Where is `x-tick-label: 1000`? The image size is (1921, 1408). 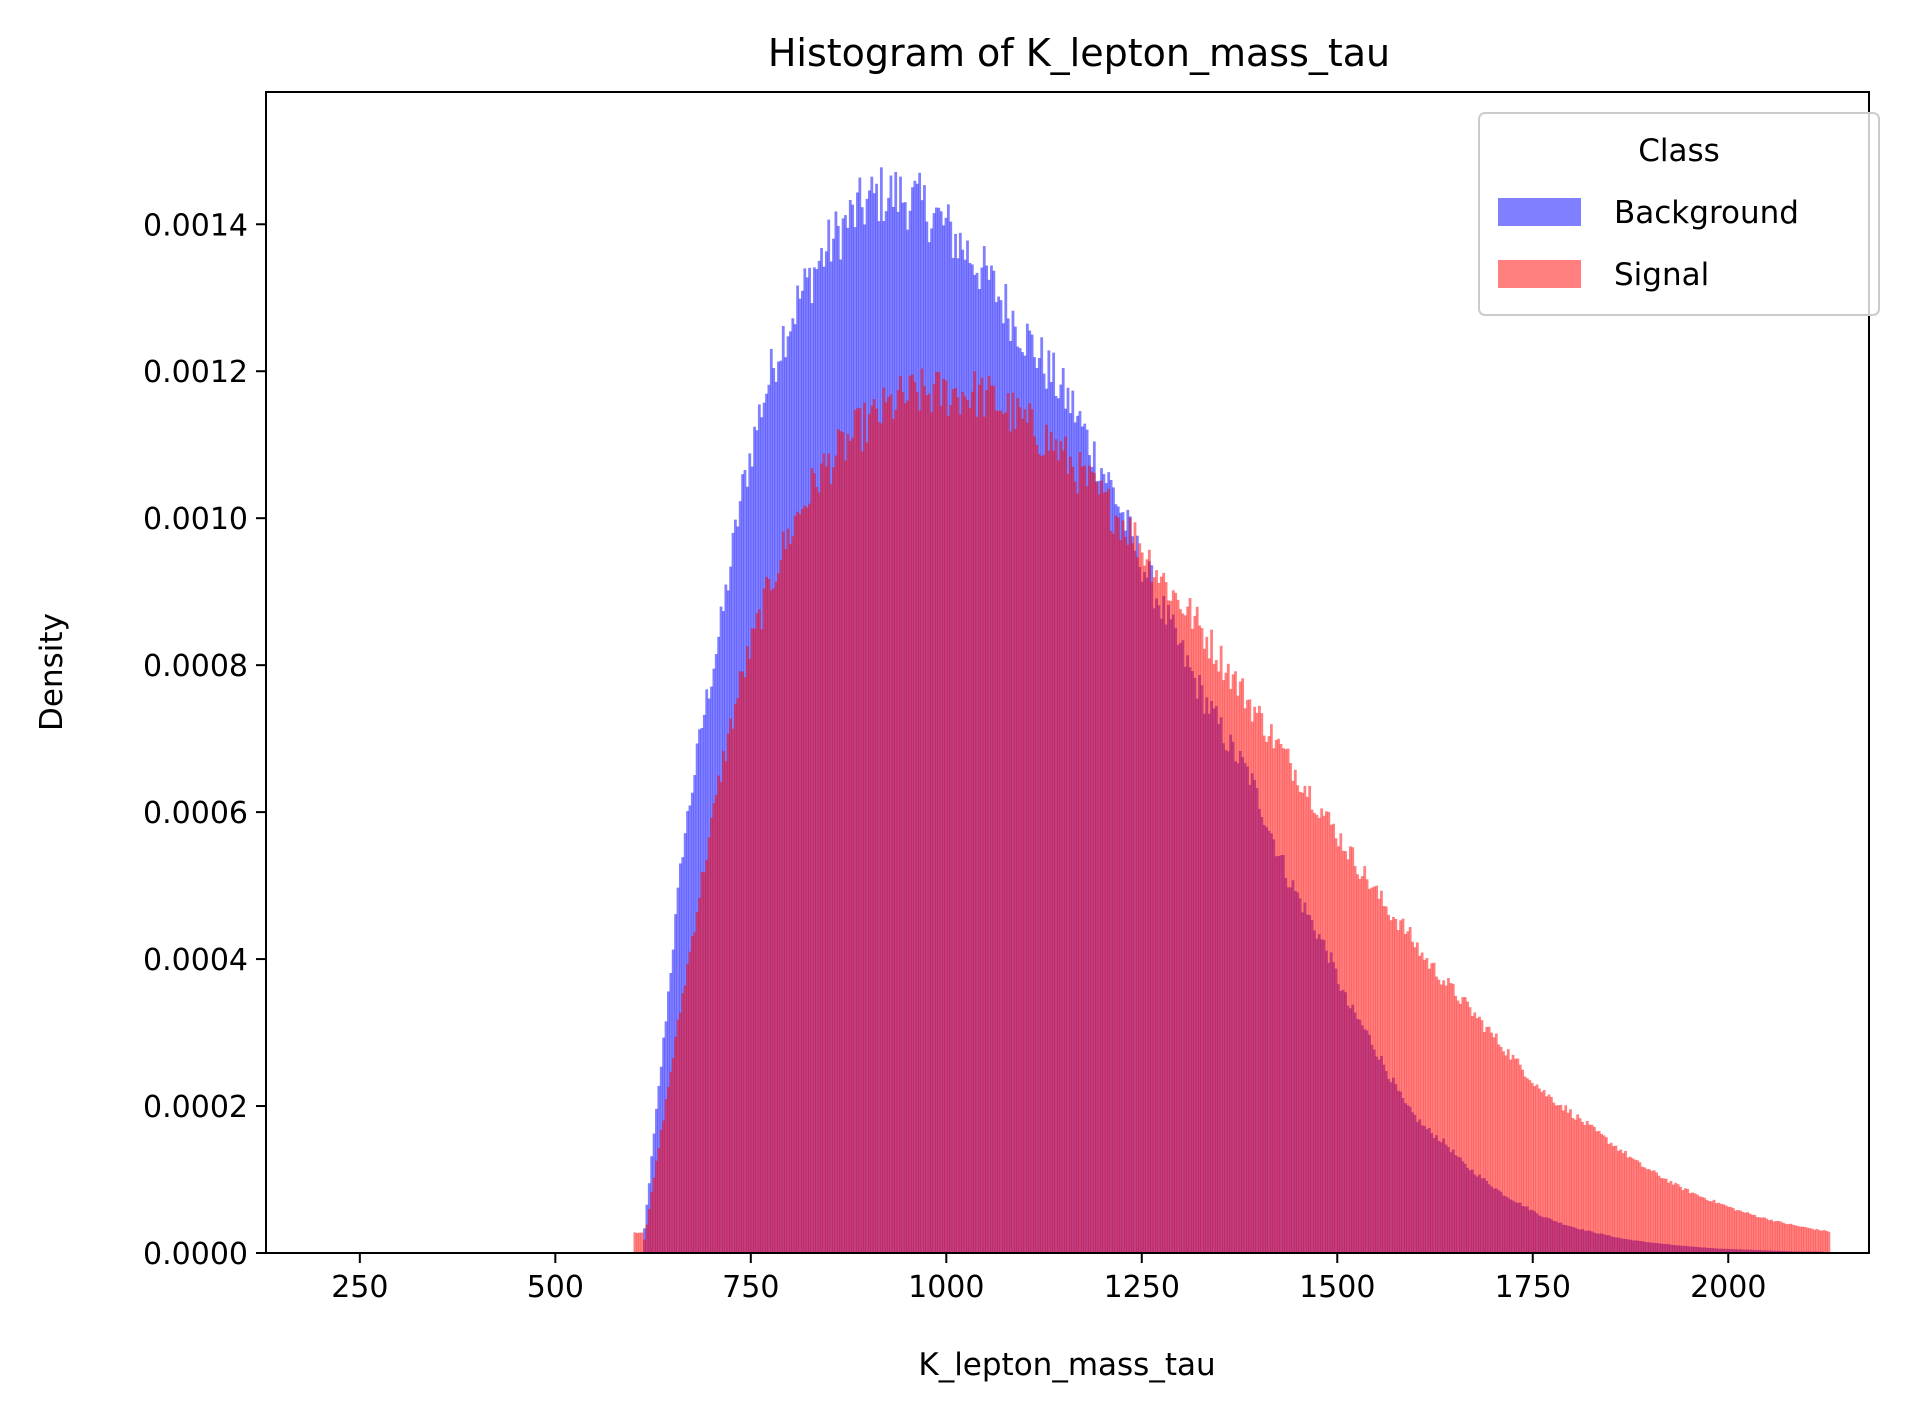
x-tick-label: 1000 is located at coordinates (946, 1287).